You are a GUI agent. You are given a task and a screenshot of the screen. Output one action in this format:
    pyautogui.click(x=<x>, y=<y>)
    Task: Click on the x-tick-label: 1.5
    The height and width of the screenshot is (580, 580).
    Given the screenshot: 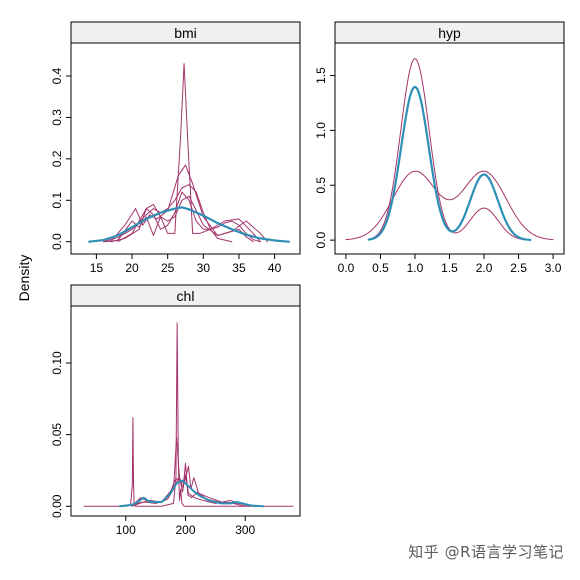 What is the action you would take?
    pyautogui.click(x=449, y=268)
    